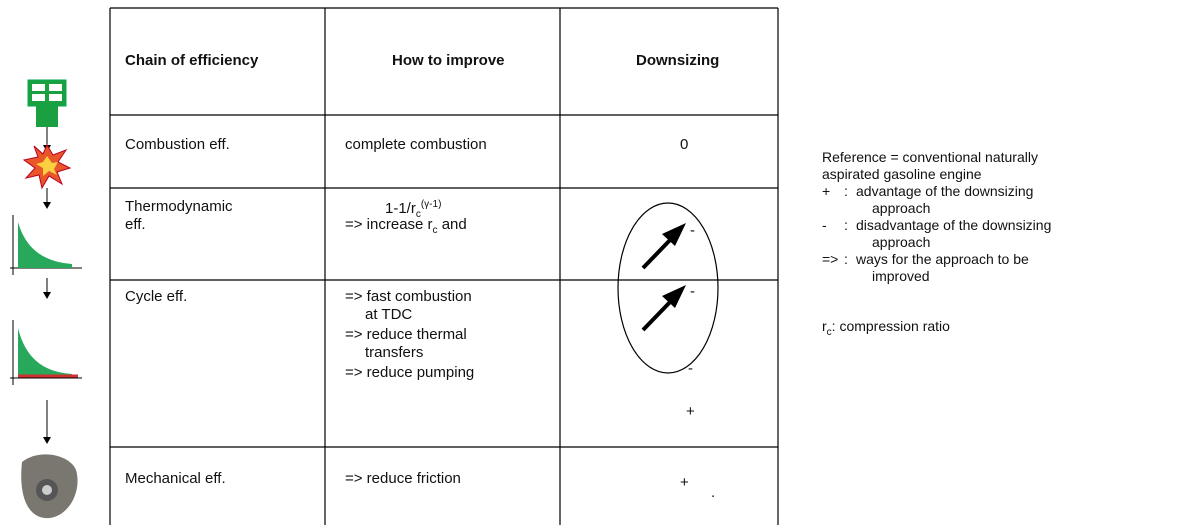  I want to click on formula-sub: c, so click(418, 214).